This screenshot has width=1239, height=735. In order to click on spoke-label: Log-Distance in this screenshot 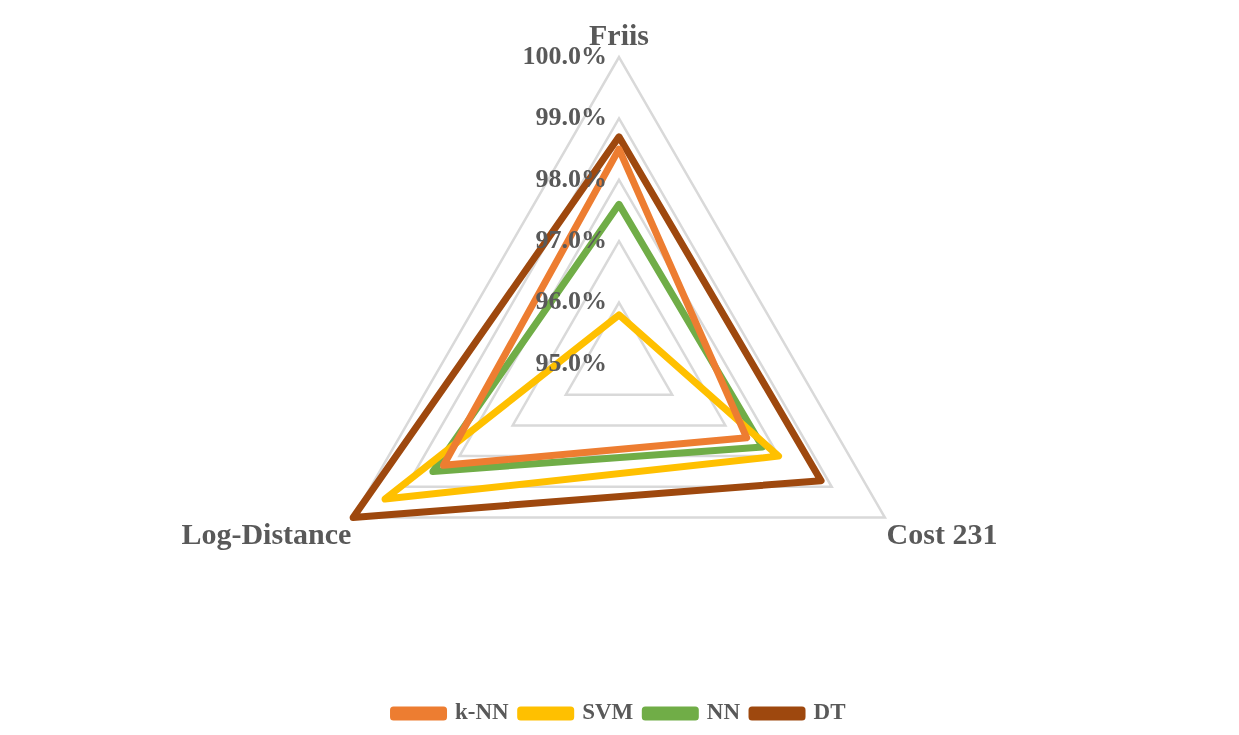, I will do `click(266, 534)`.